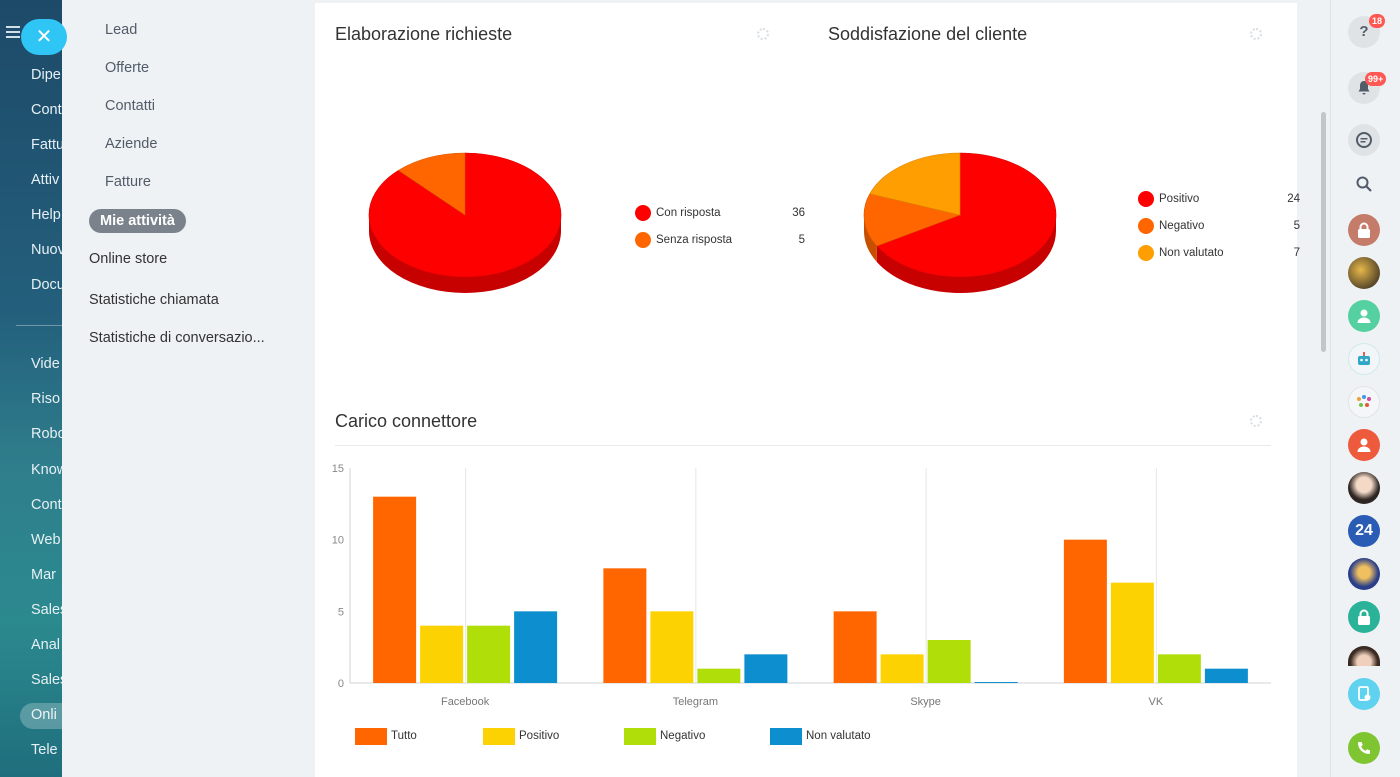  Describe the element at coordinates (46, 215) in the screenshot. I see `main-nav-item: Help` at that location.